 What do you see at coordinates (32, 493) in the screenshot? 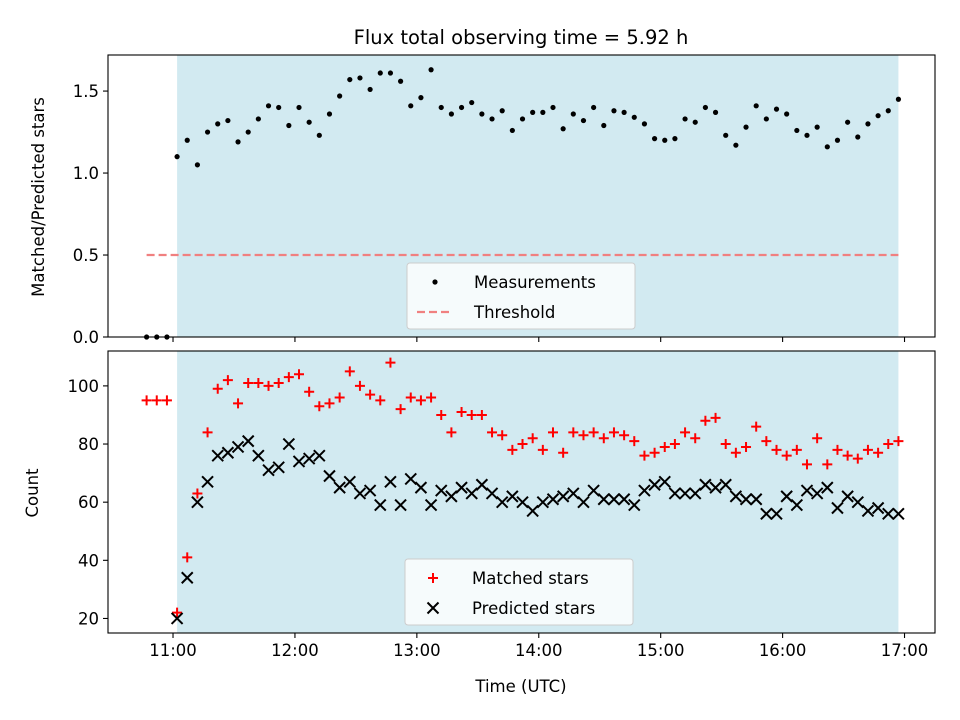
I see `bottom-y-axis-label: Count` at bounding box center [32, 493].